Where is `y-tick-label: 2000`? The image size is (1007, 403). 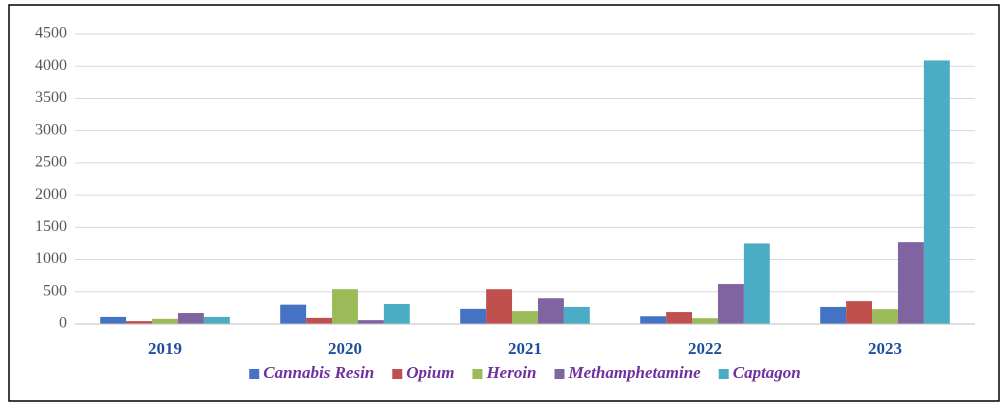 y-tick-label: 2000 is located at coordinates (51, 194).